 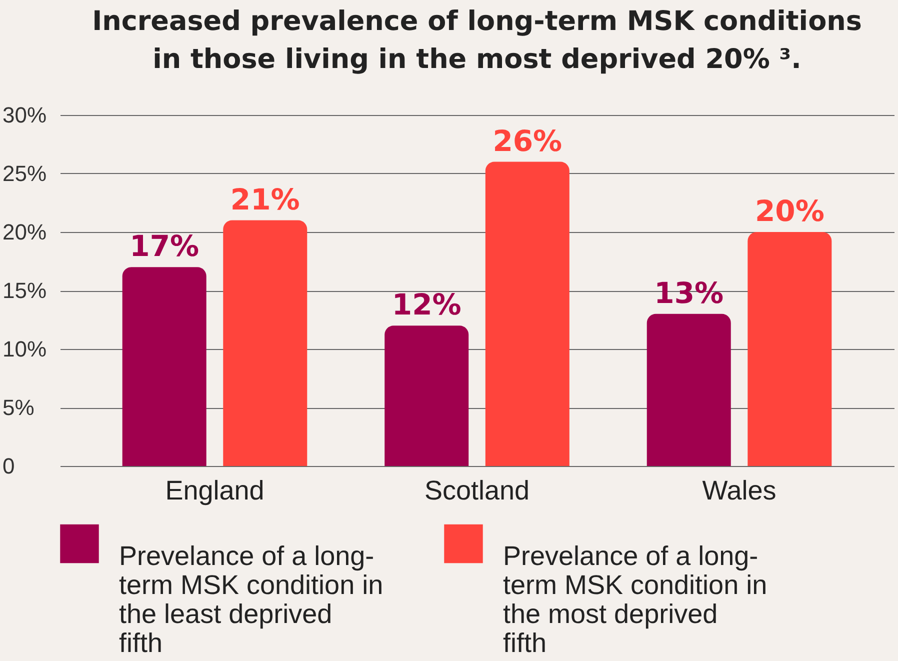 I want to click on data-label: 21%, so click(x=265, y=199).